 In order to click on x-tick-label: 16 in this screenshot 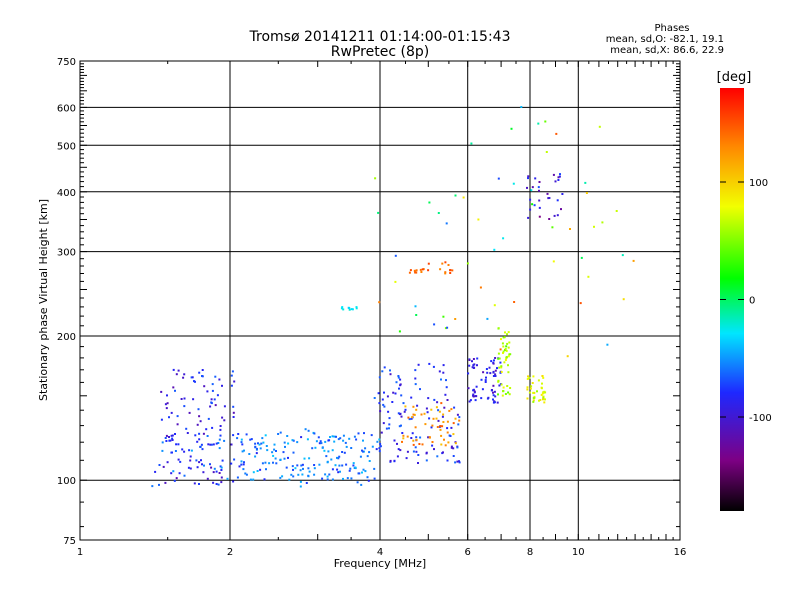, I will do `click(680, 552)`.